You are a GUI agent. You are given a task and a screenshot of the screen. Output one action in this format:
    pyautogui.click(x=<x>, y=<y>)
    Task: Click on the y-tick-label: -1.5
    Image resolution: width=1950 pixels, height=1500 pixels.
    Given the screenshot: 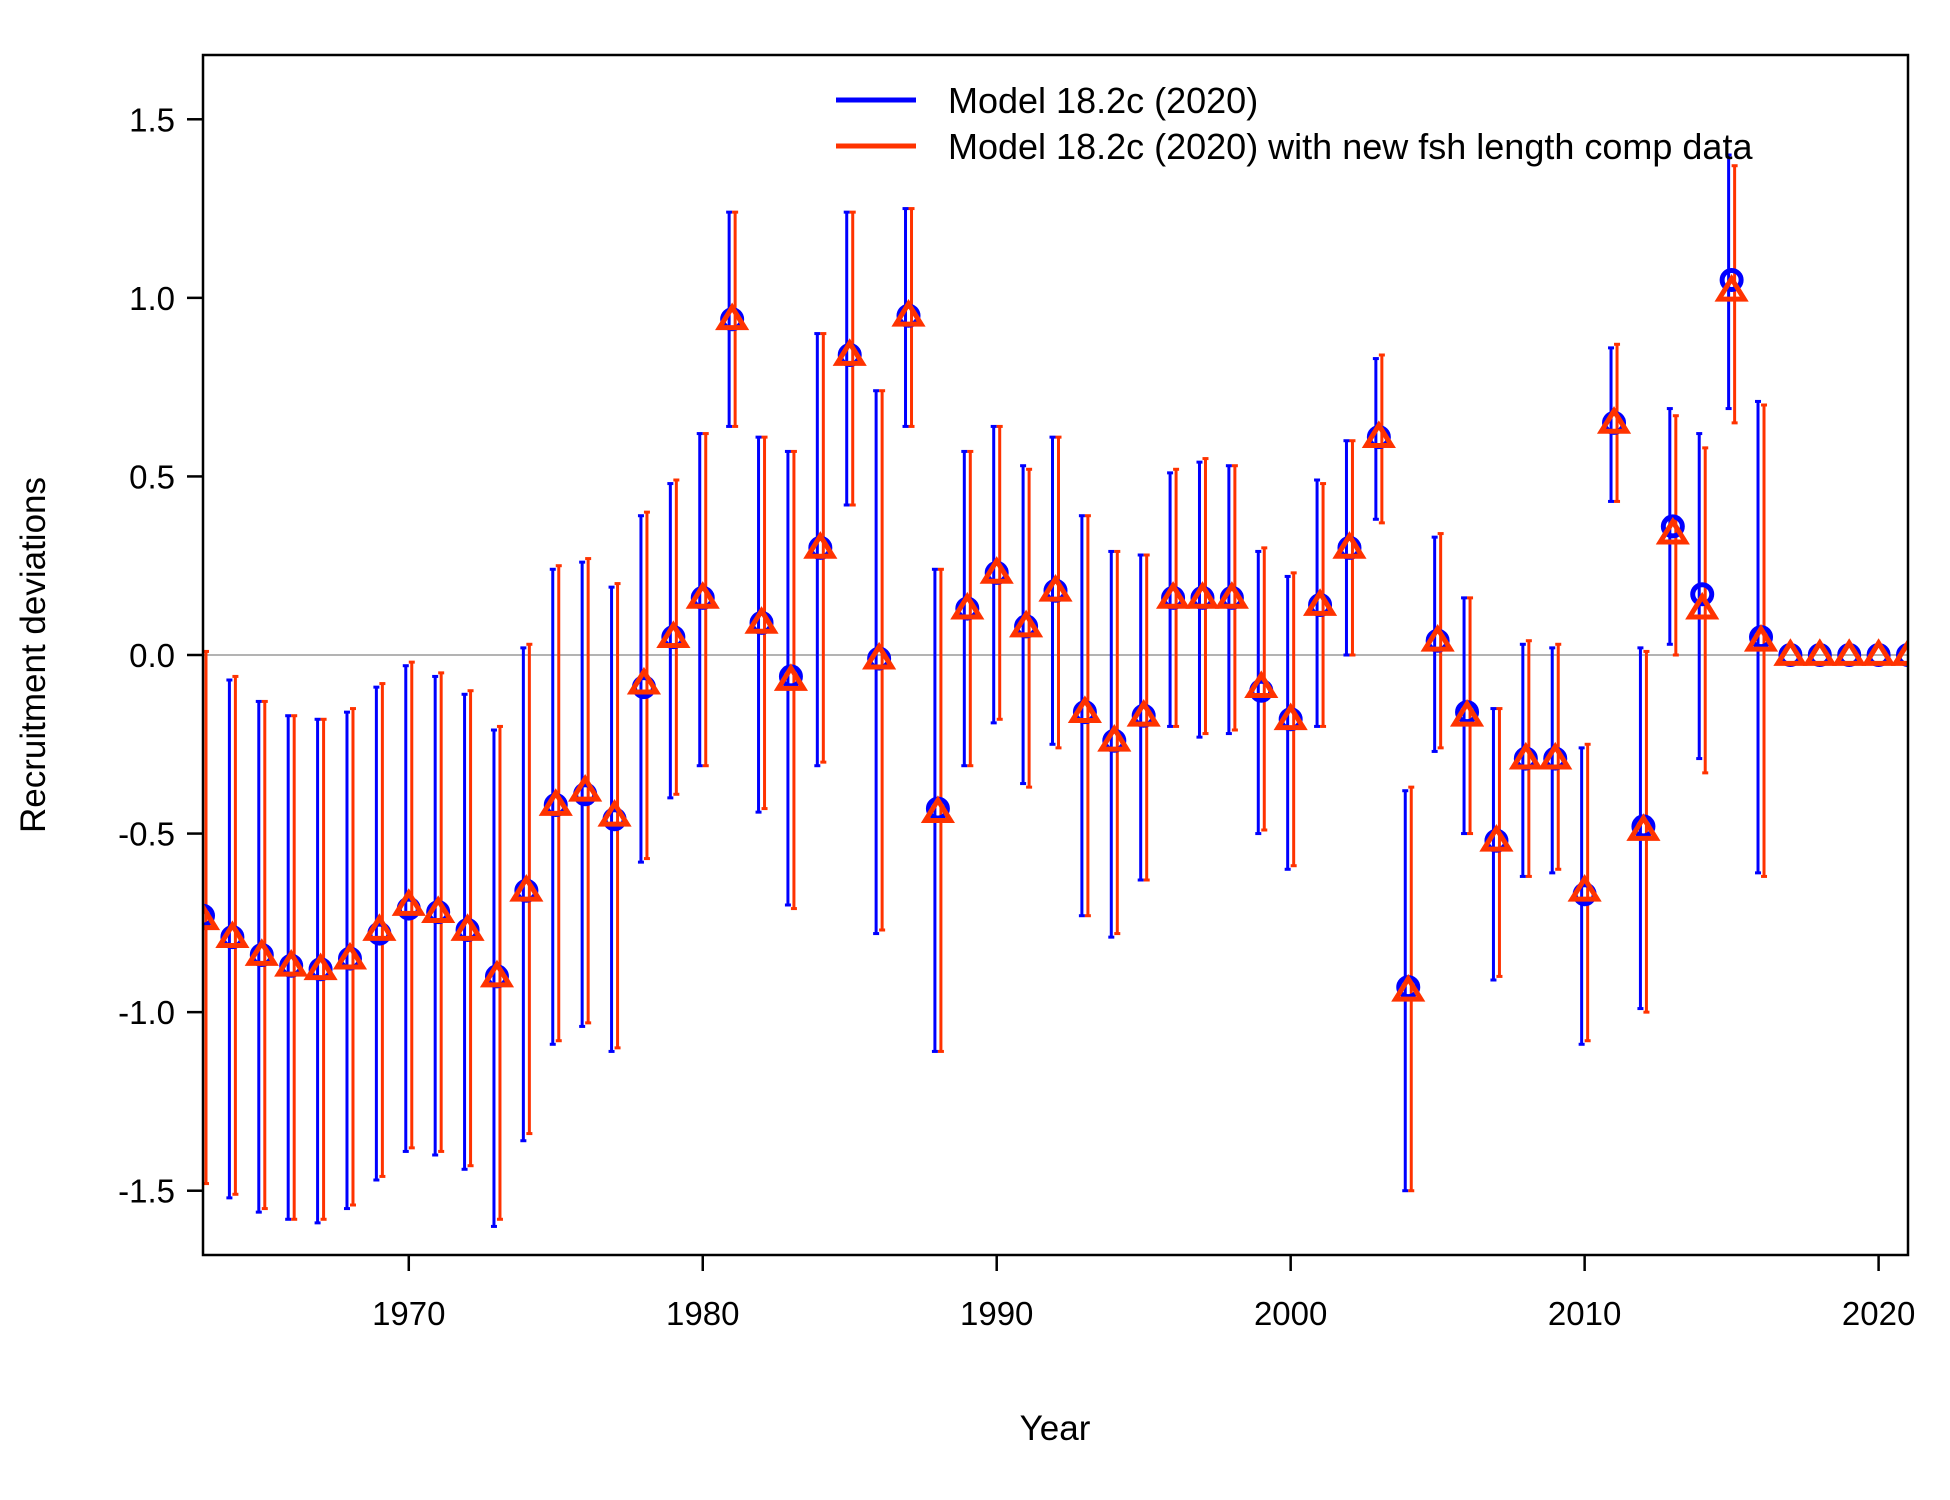 What is the action you would take?
    pyautogui.click(x=146, y=1191)
    